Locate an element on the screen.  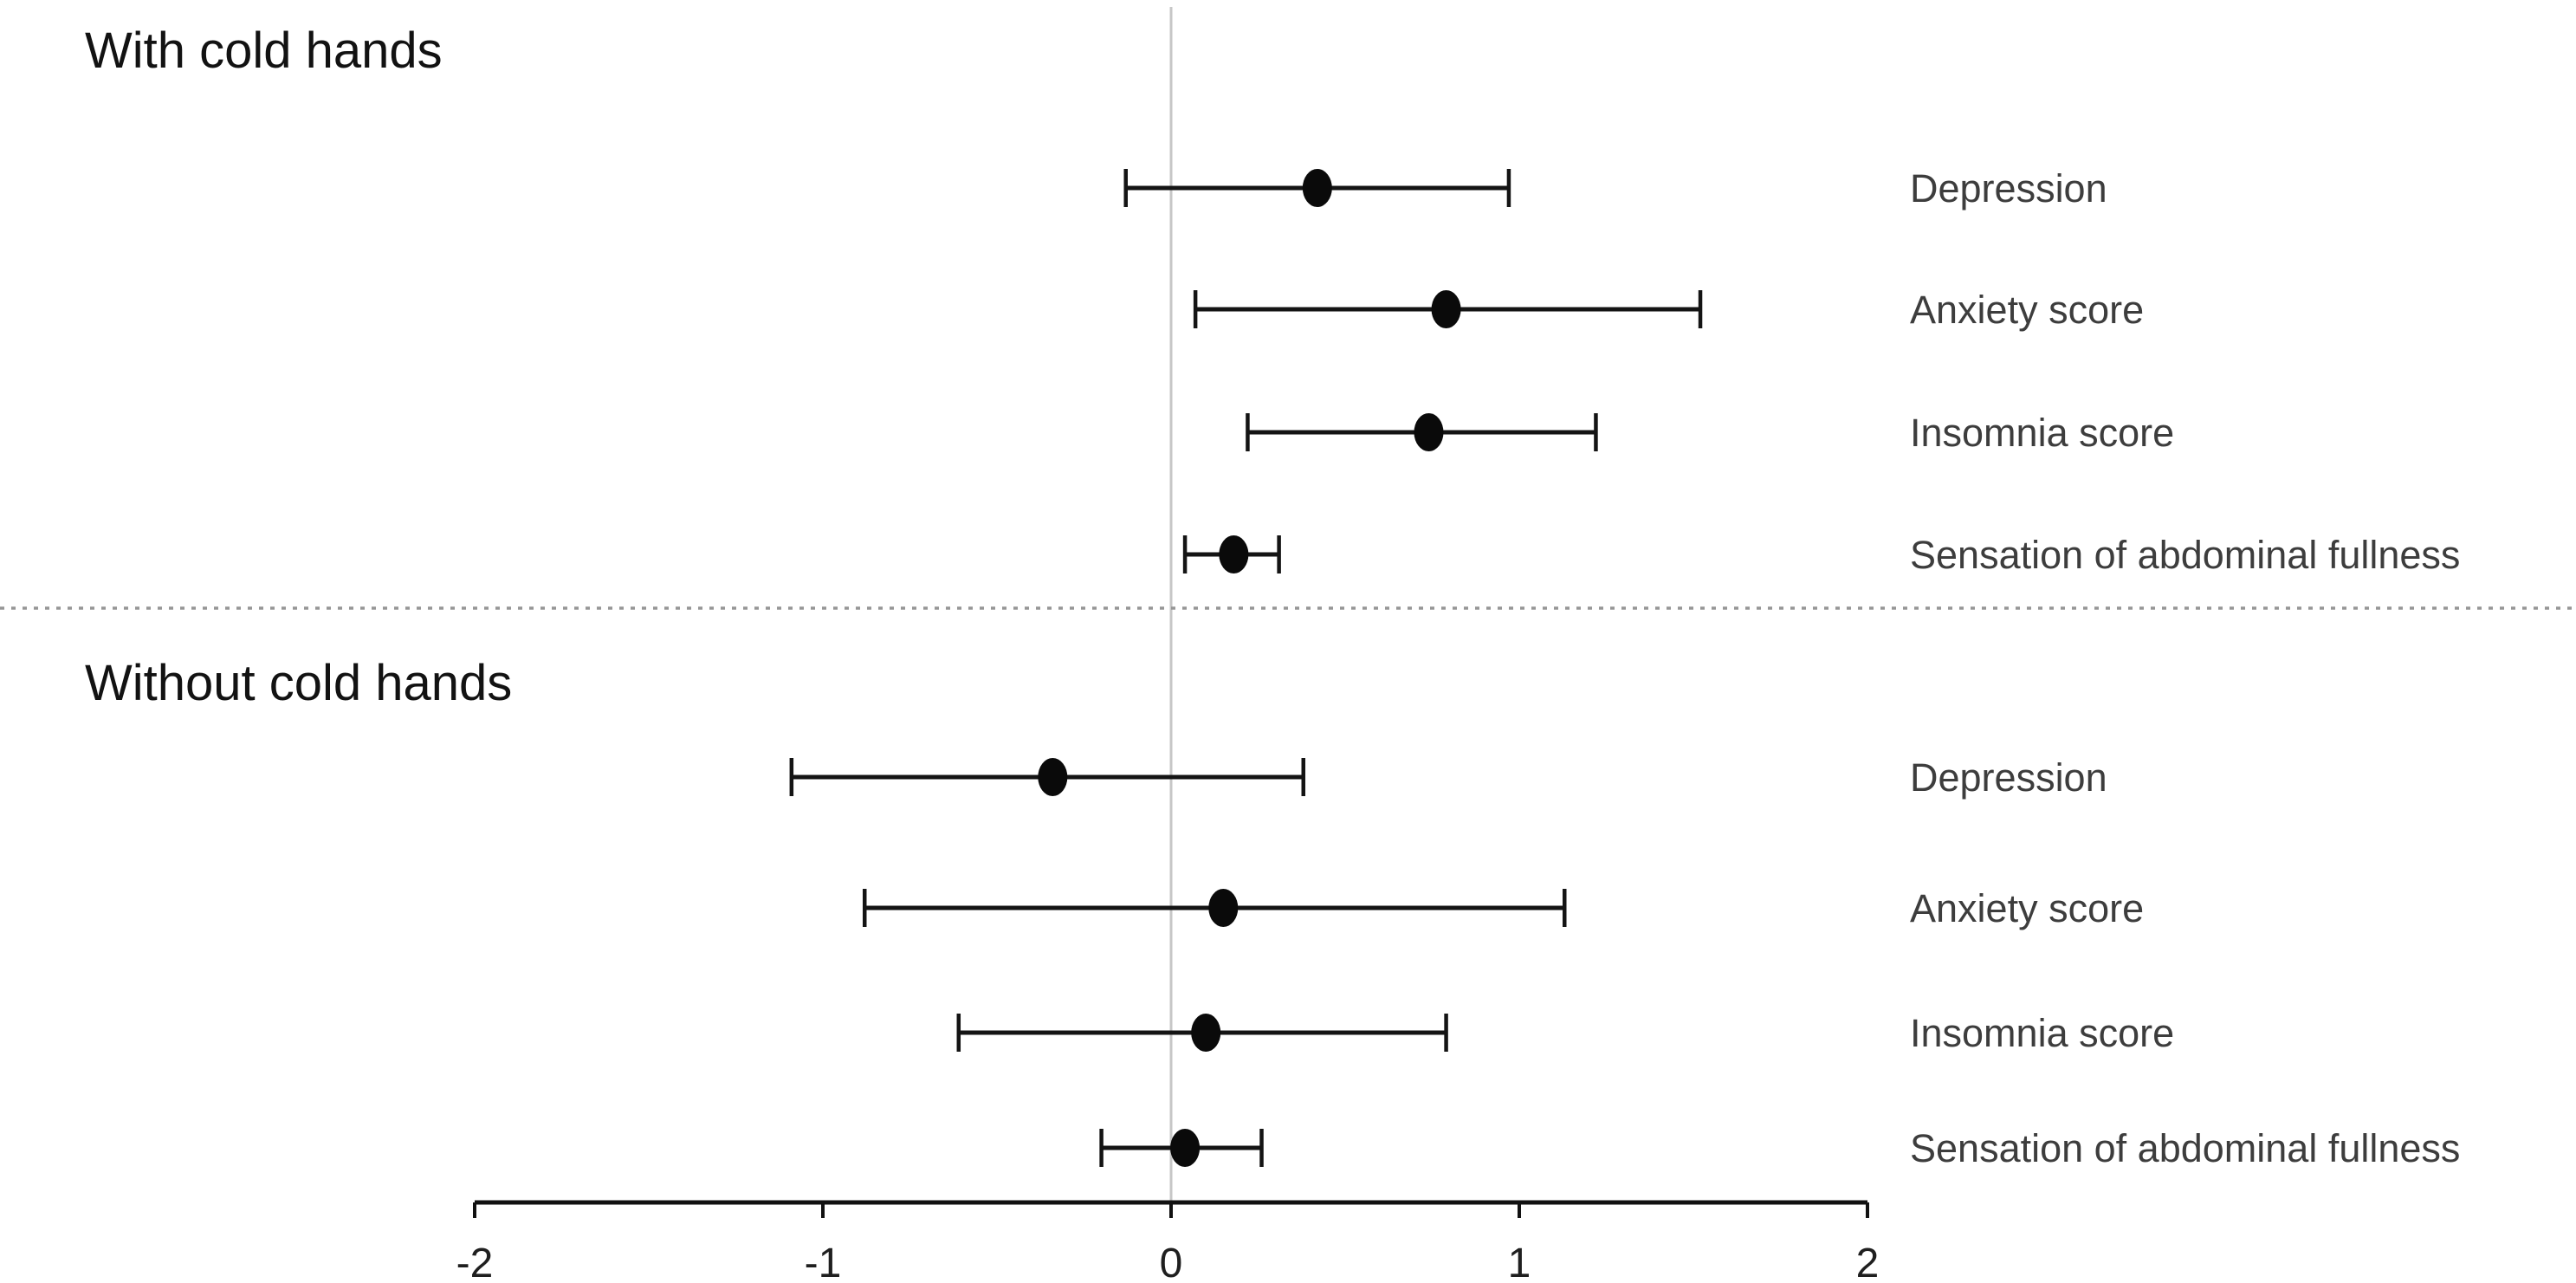
x-axis-tick-label: -1 is located at coordinates (823, 1262).